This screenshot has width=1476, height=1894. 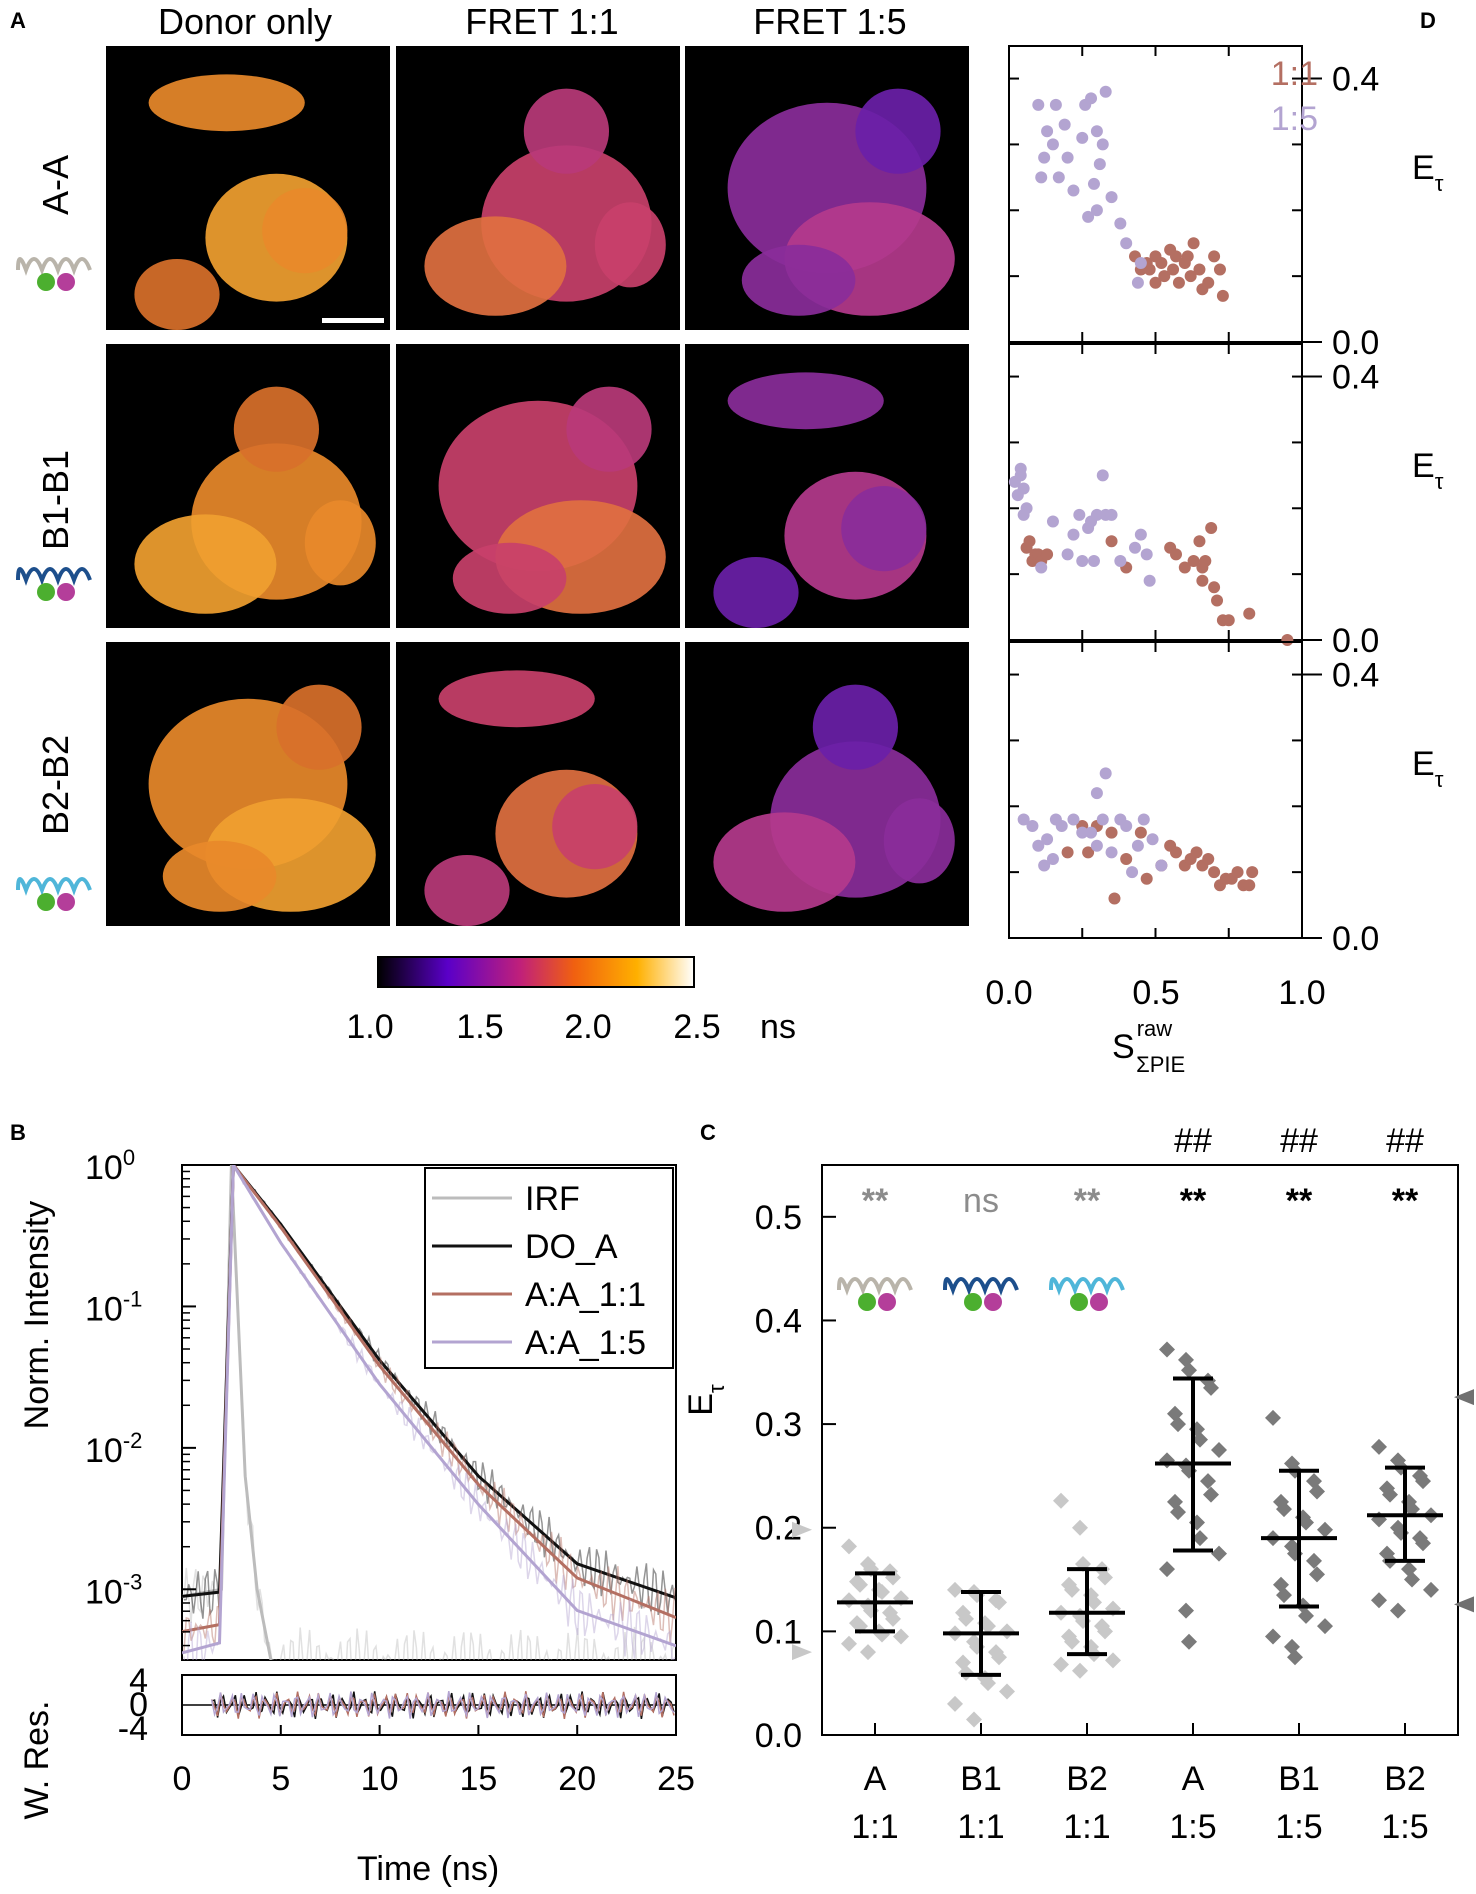 I want to click on c-xlabel-top-3: A, so click(x=1193, y=1779).